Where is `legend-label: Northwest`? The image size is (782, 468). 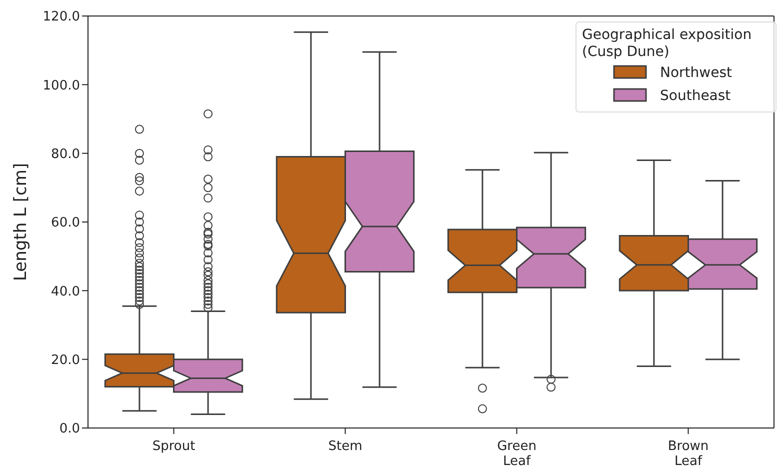
legend-label: Northwest is located at coordinates (696, 73).